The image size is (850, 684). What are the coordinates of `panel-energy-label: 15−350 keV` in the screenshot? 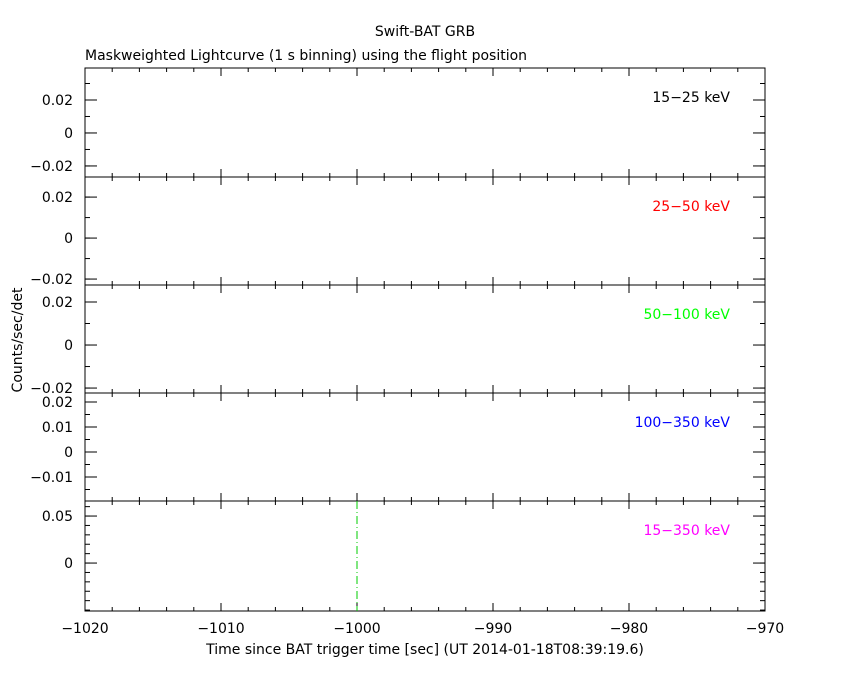 It's located at (686, 531).